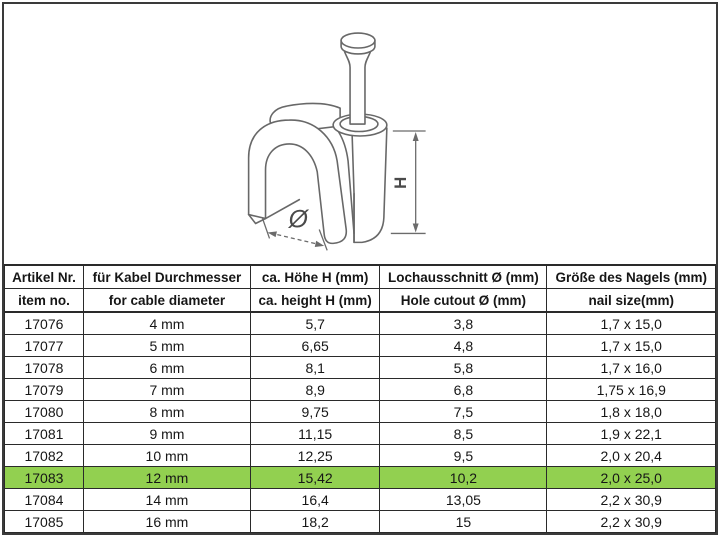  What do you see at coordinates (369, 185) in the screenshot?
I see `clip-body-right-slab` at bounding box center [369, 185].